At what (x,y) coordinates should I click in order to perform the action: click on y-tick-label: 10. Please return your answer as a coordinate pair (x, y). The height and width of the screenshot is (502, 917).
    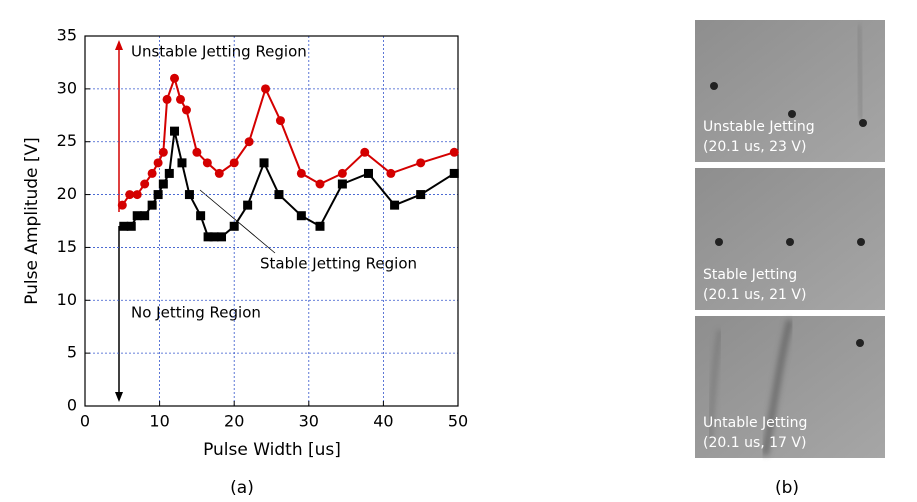
    Looking at the image, I should click on (67, 299).